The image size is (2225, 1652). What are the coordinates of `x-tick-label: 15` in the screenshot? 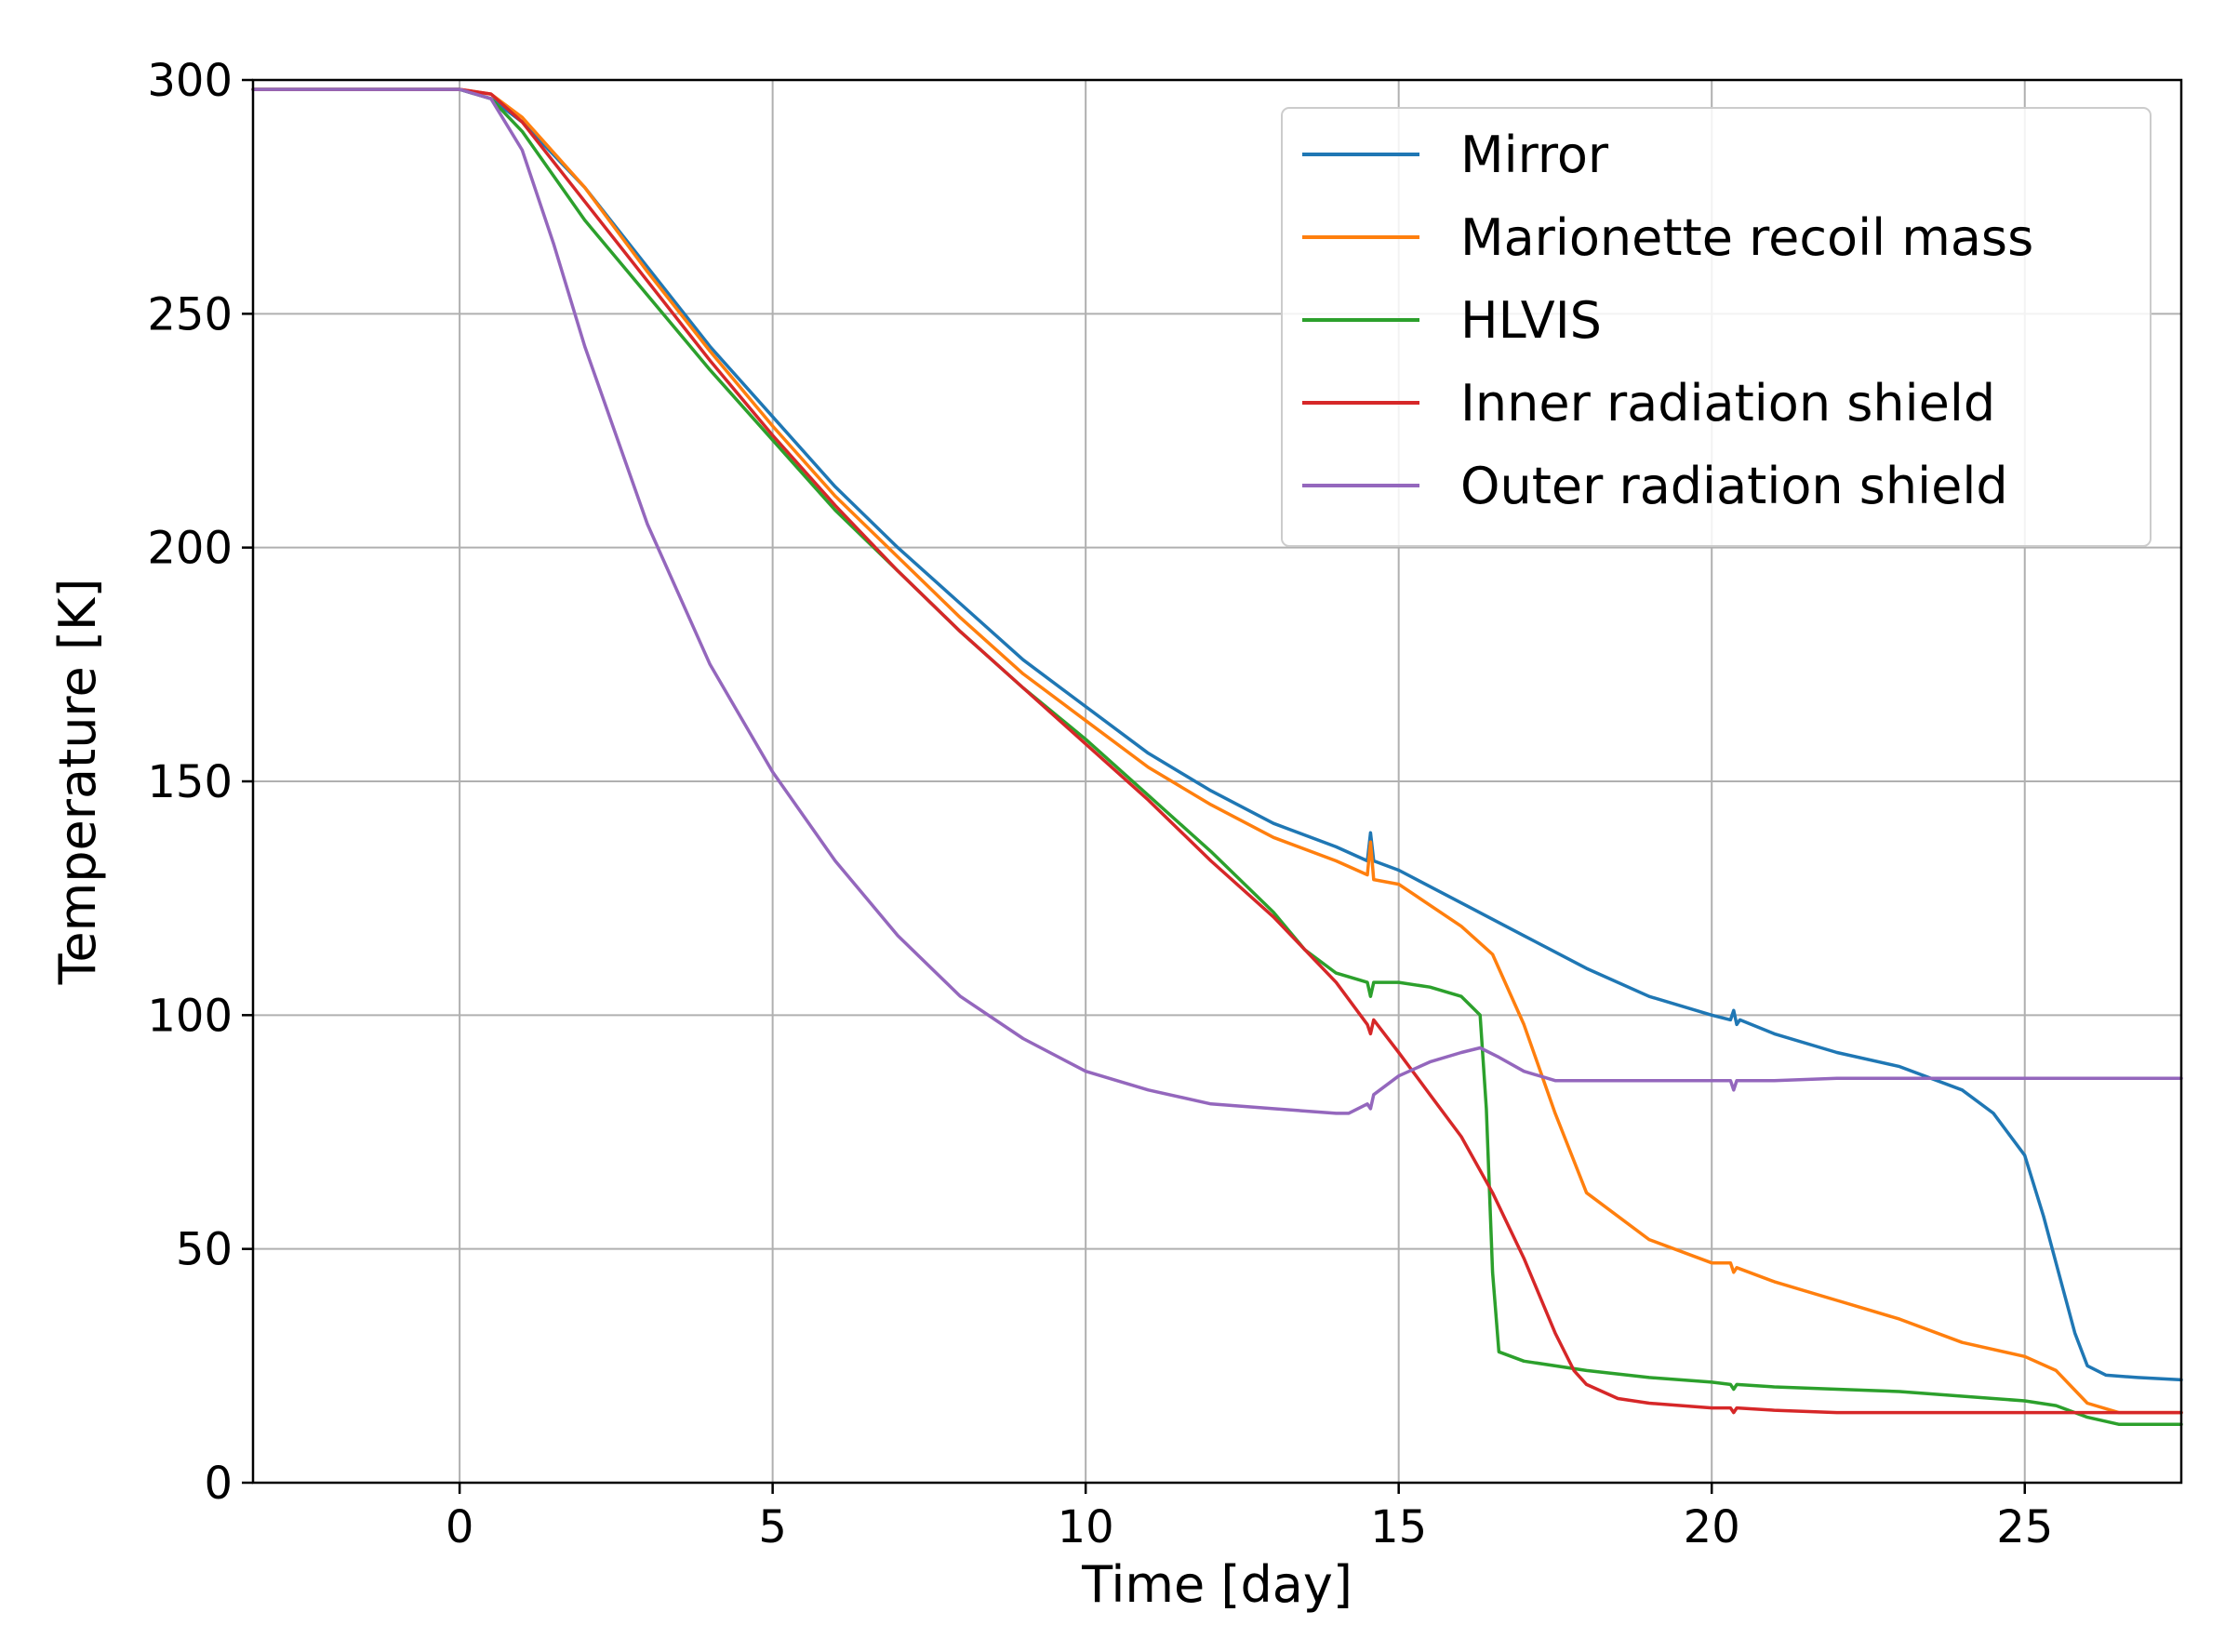 It's located at (1398, 1527).